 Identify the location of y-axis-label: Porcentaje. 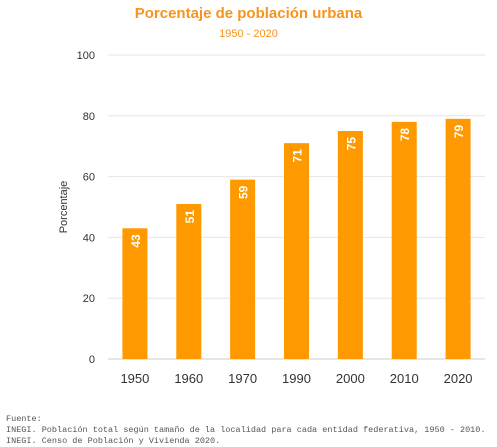
(64, 207).